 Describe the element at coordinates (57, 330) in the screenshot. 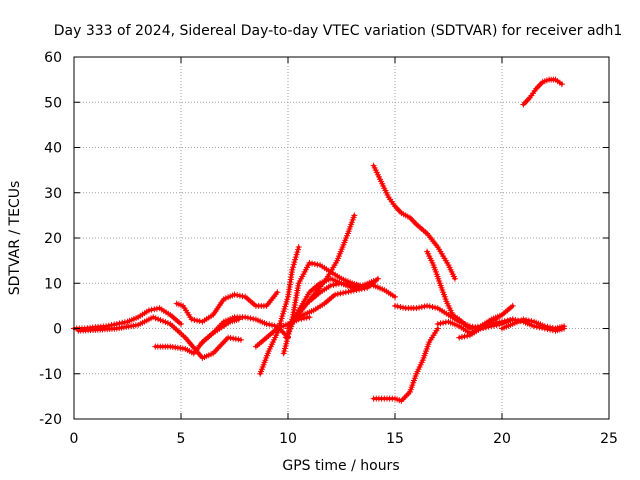

I see `y-tick-label: 0` at that location.